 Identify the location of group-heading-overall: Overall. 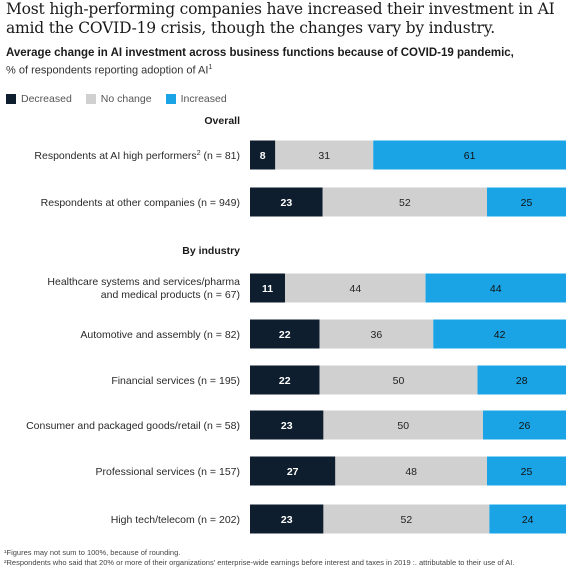
(222, 121).